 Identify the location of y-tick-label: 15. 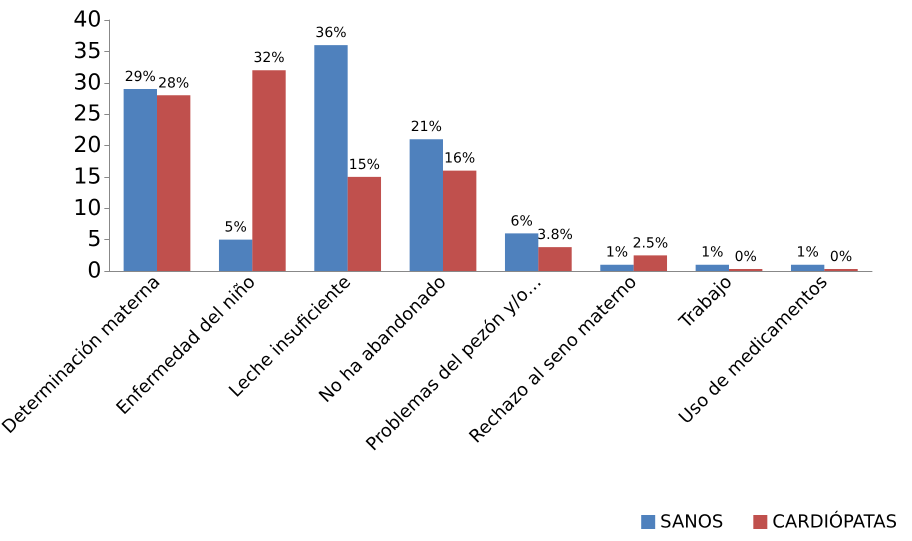
(87, 177).